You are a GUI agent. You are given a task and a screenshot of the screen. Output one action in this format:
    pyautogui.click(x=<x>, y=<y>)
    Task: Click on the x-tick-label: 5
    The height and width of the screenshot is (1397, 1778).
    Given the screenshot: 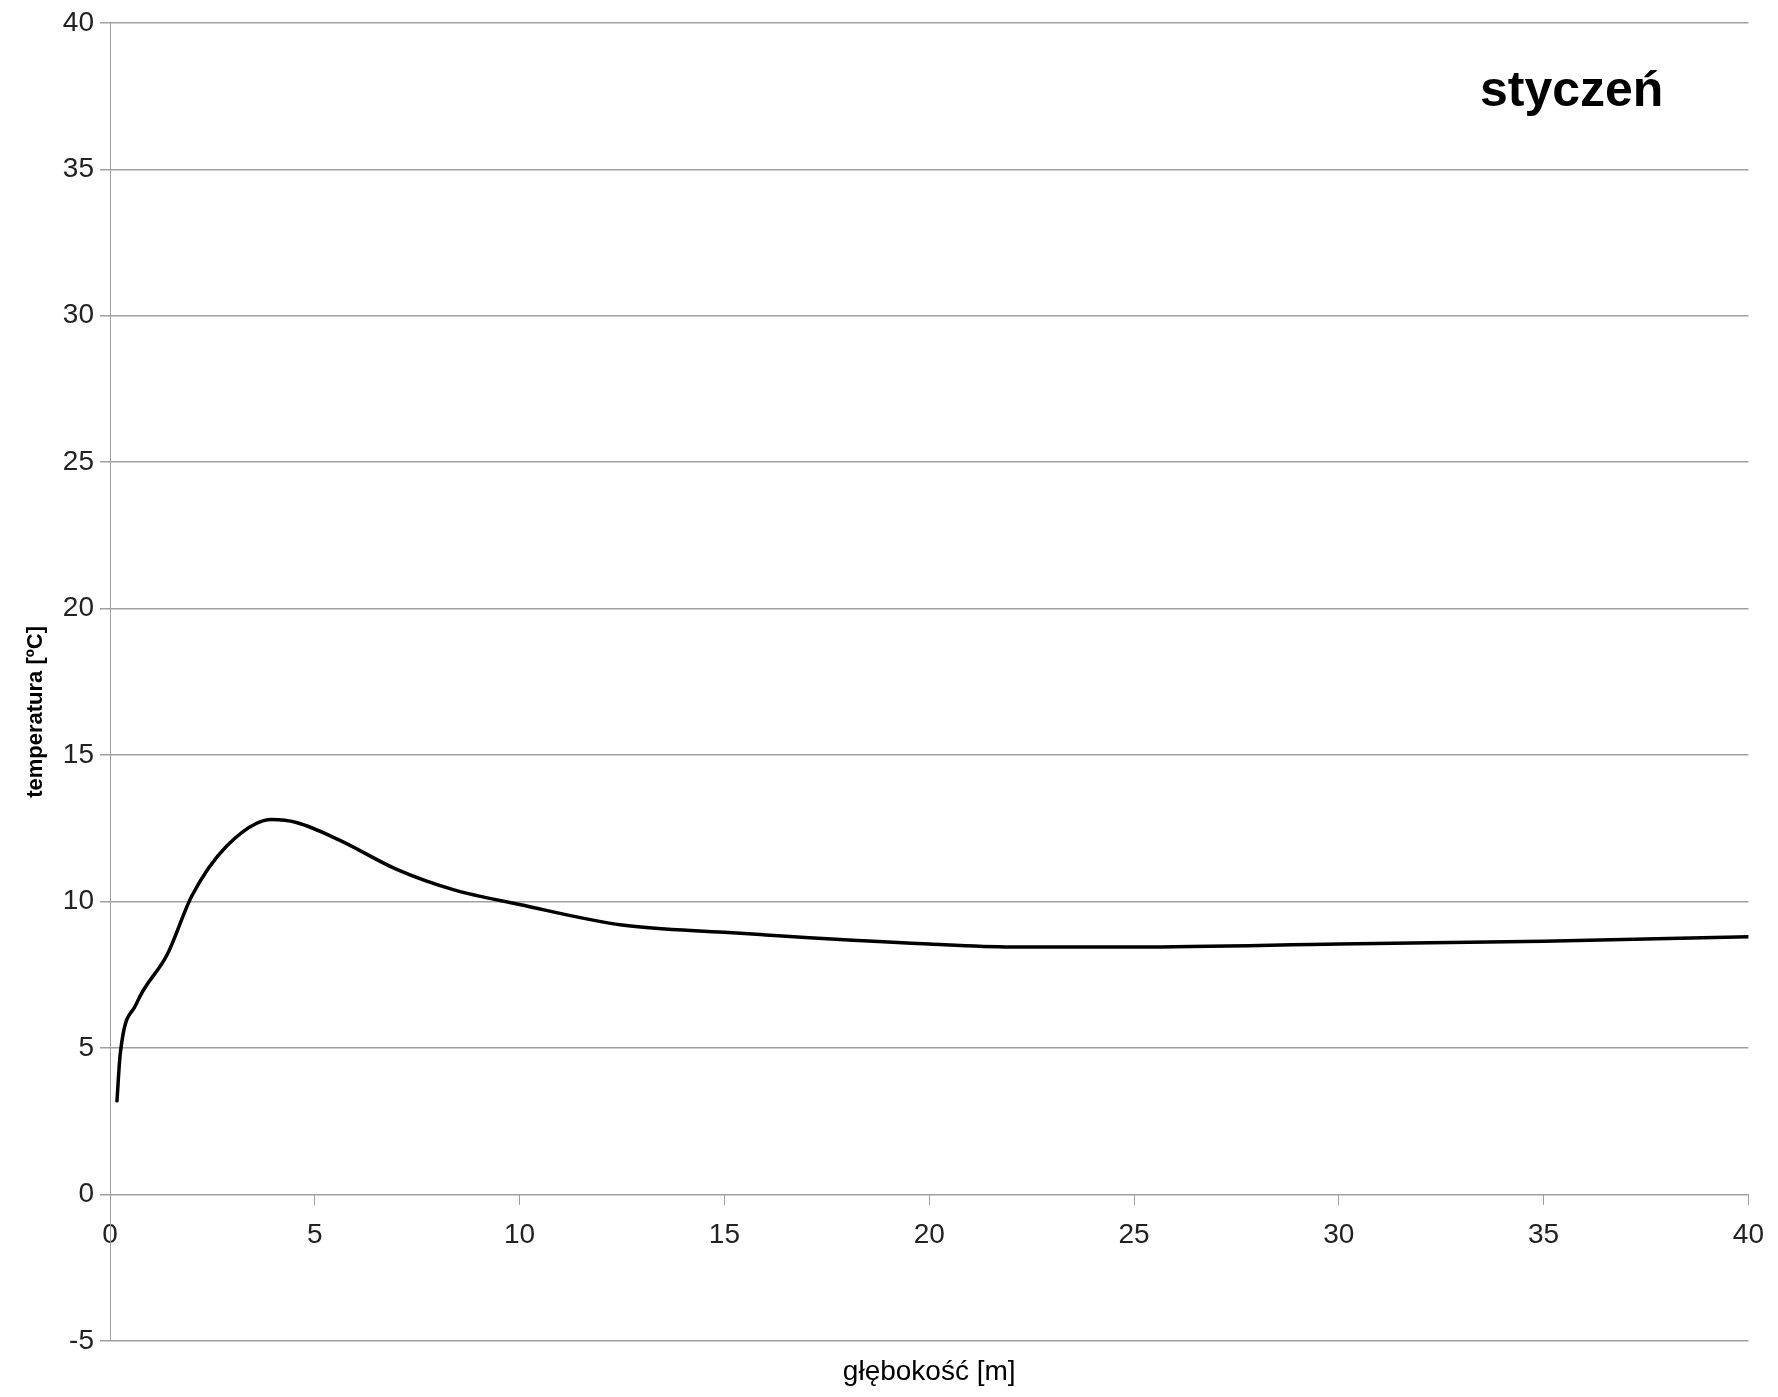 What is the action you would take?
    pyautogui.click(x=315, y=1234)
    